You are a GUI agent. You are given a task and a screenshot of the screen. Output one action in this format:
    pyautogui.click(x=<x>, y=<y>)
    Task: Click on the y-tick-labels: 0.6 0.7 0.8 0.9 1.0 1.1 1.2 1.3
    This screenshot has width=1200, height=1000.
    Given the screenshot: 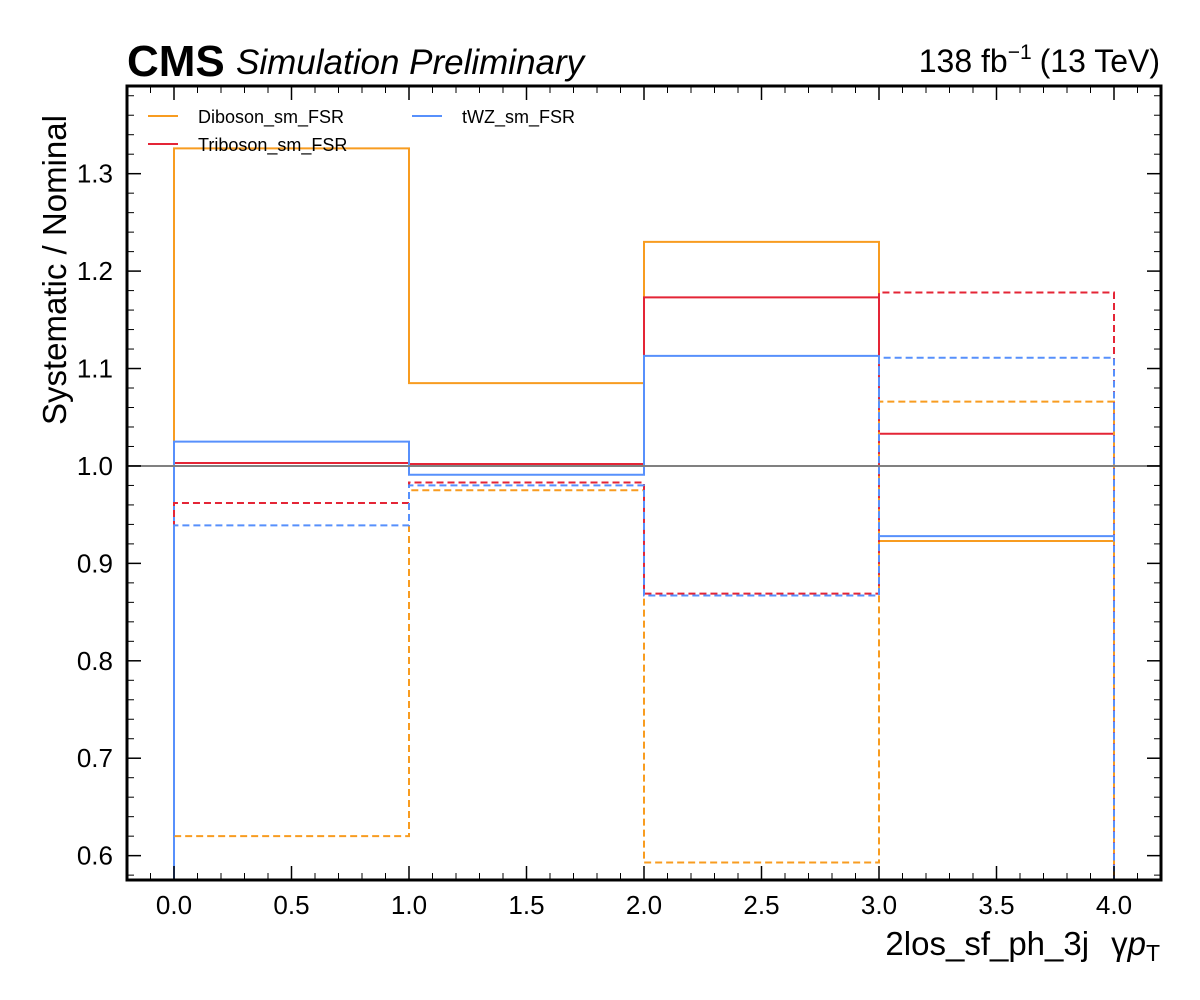 What is the action you would take?
    pyautogui.click(x=95, y=515)
    